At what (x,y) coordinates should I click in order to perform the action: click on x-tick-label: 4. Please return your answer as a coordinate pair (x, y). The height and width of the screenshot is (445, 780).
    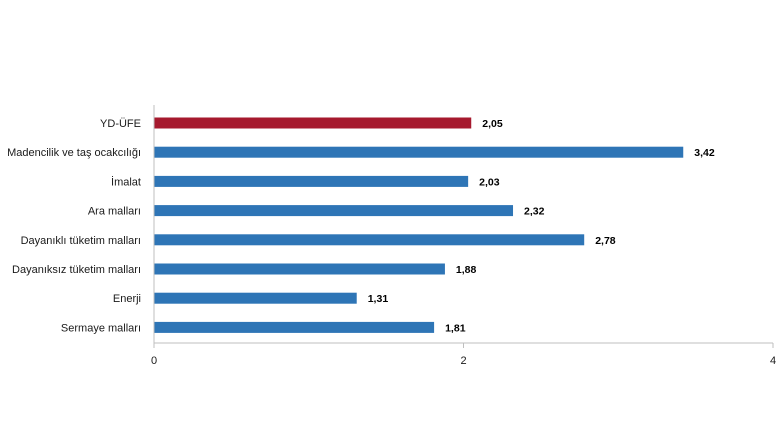
    Looking at the image, I should click on (773, 361).